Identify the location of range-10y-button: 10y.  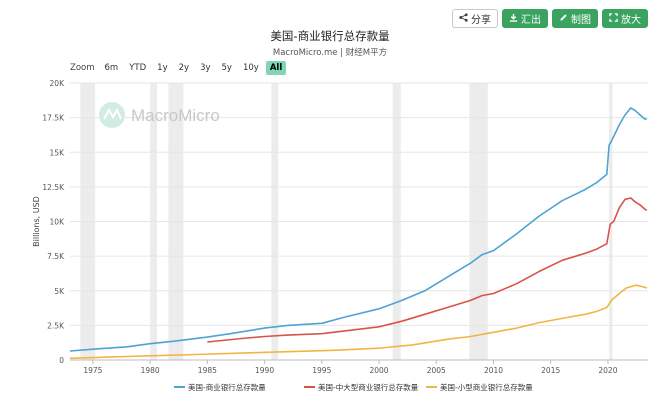
(250, 68).